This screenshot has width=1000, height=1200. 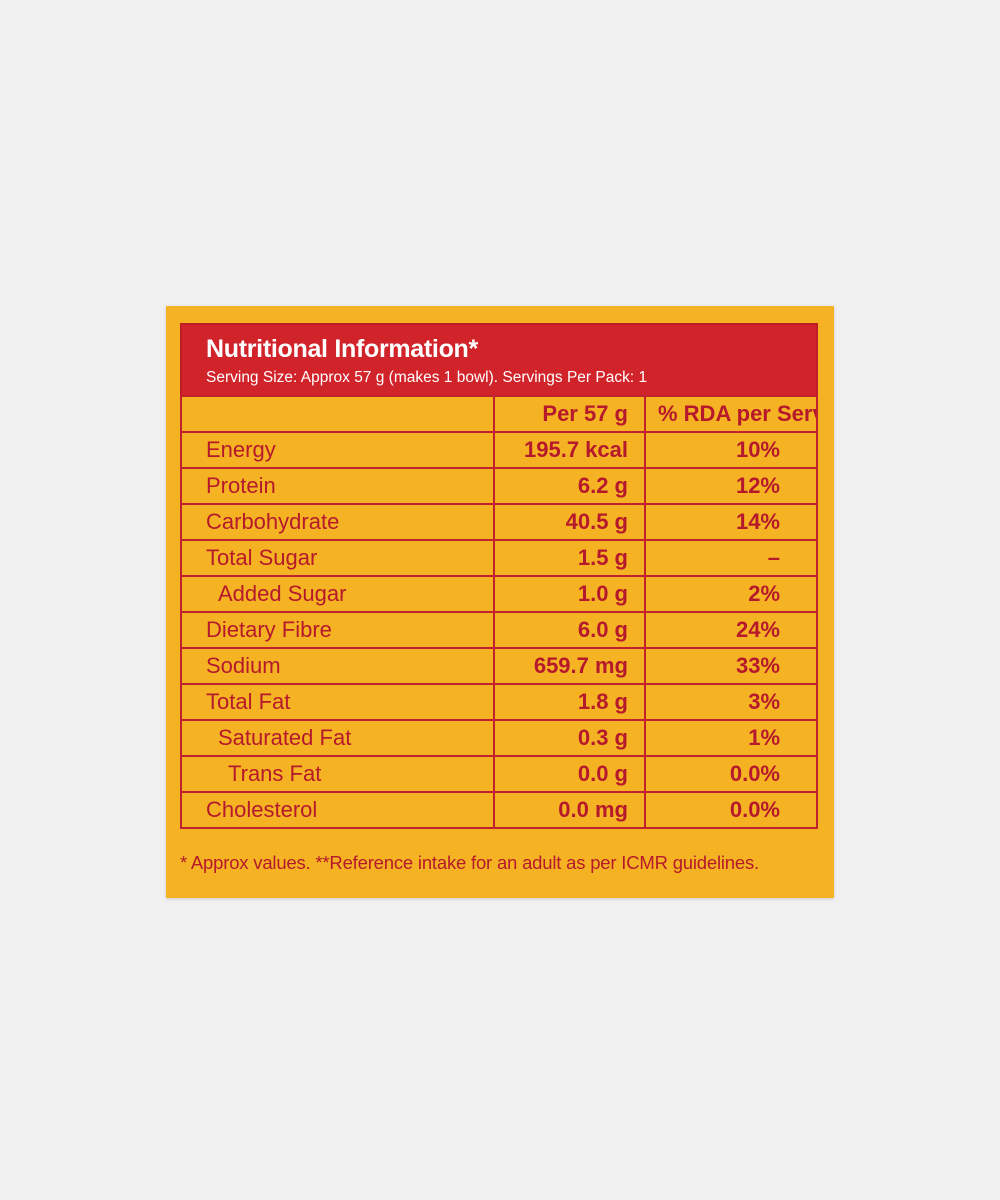 I want to click on nutrient-amount: 0.3 g, so click(x=569, y=738).